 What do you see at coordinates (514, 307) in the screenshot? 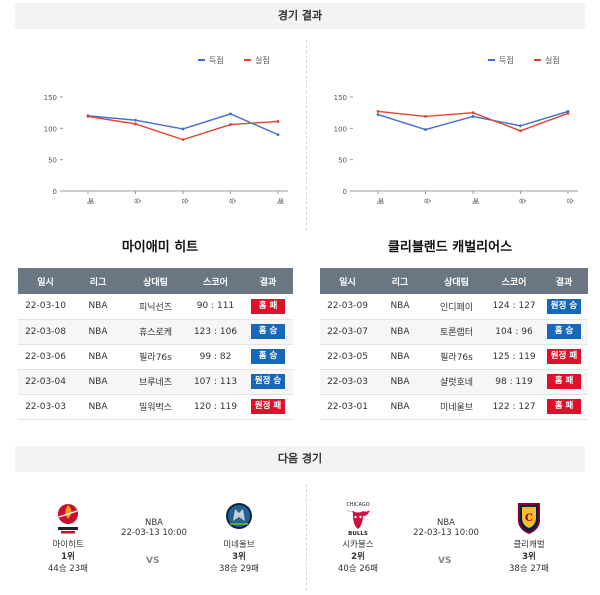
I see `cell-score: 124 : 127` at bounding box center [514, 307].